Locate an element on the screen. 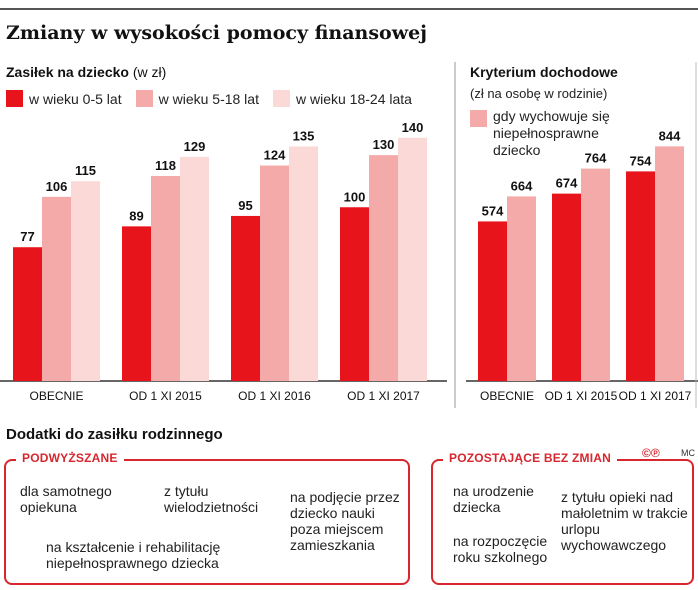 This screenshot has width=698, height=590. left-category-label-0: OBECNIE is located at coordinates (56, 396).